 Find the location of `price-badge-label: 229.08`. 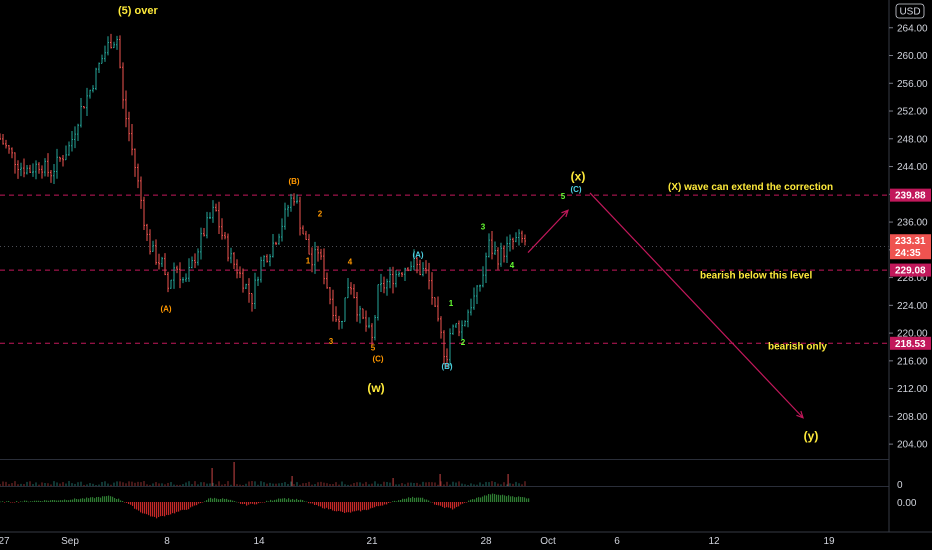

price-badge-label: 229.08 is located at coordinates (910, 271).